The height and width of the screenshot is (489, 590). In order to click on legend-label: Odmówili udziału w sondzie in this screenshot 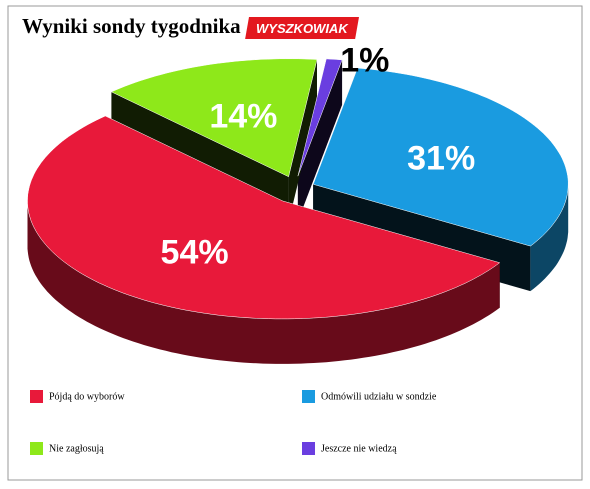, I will do `click(379, 396)`.